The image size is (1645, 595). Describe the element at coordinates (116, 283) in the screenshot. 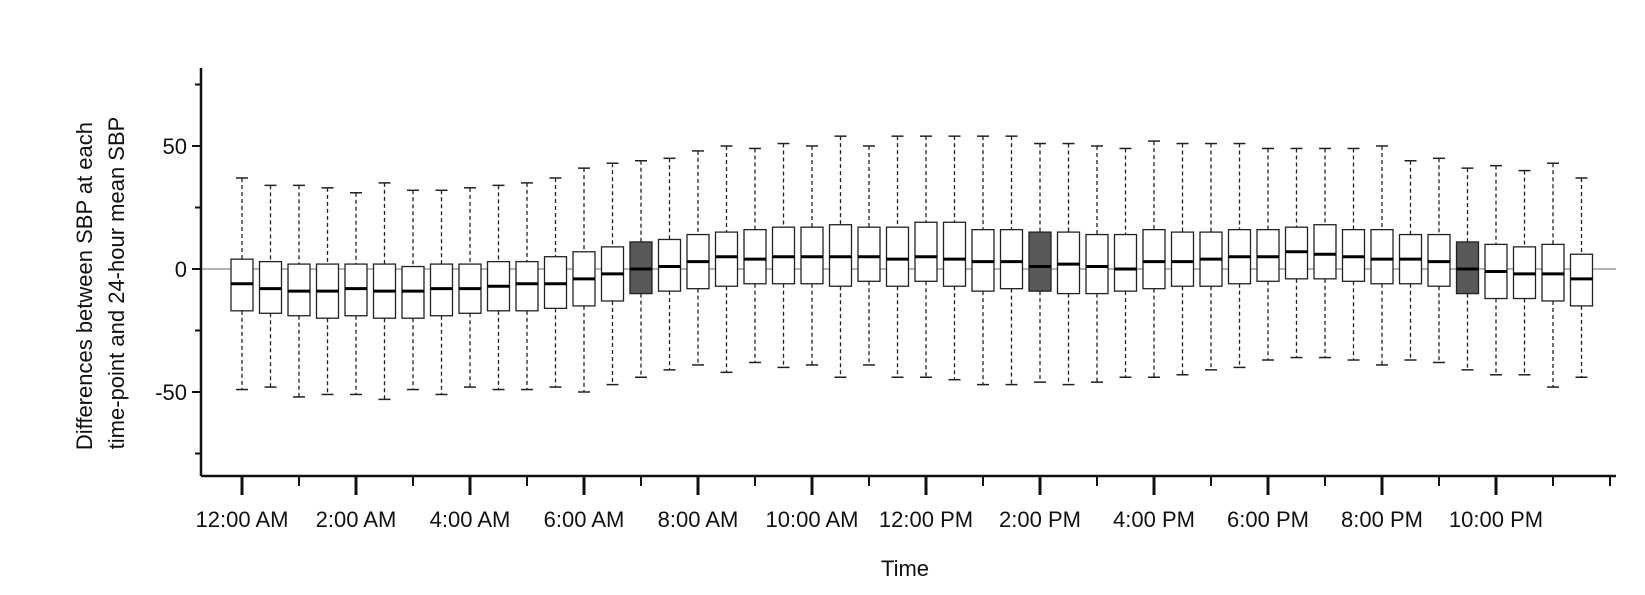

I see `y-axis-title-line-2: time-point and 24-hour mean SBP` at that location.